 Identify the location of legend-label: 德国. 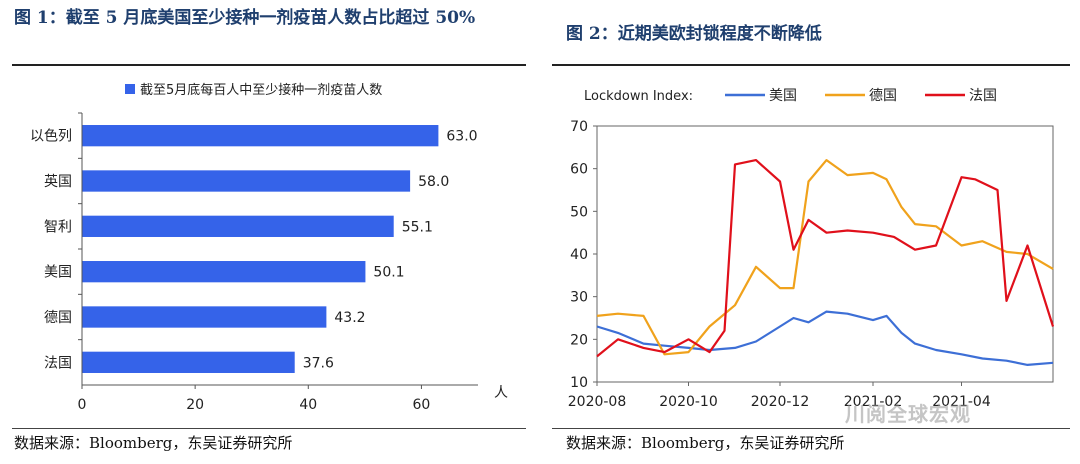
(883, 96).